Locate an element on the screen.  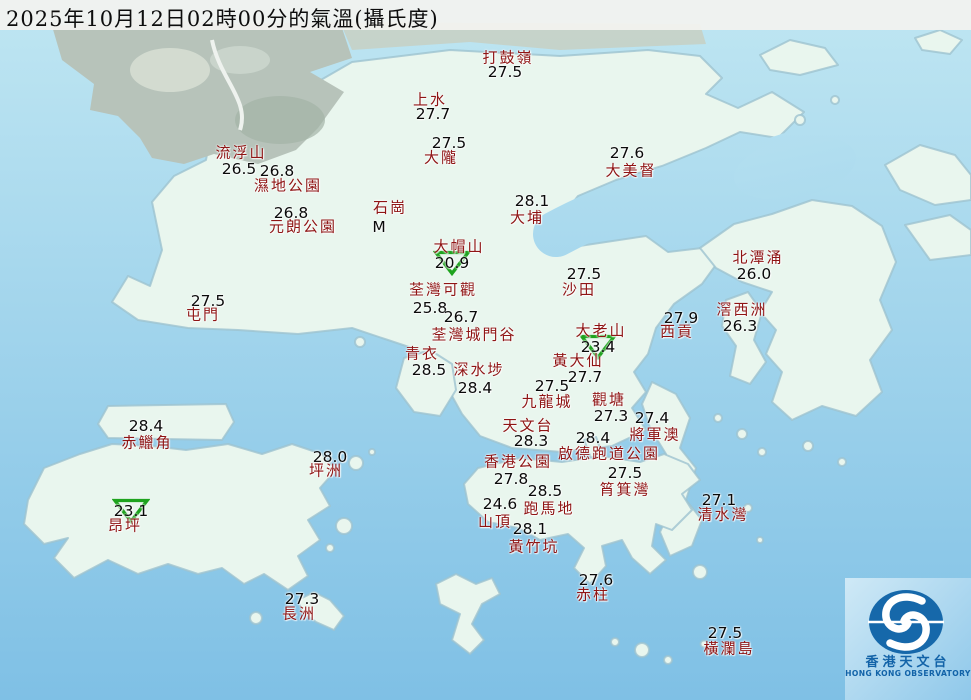
cheung-chau-island is located at coordinates (321, 611).